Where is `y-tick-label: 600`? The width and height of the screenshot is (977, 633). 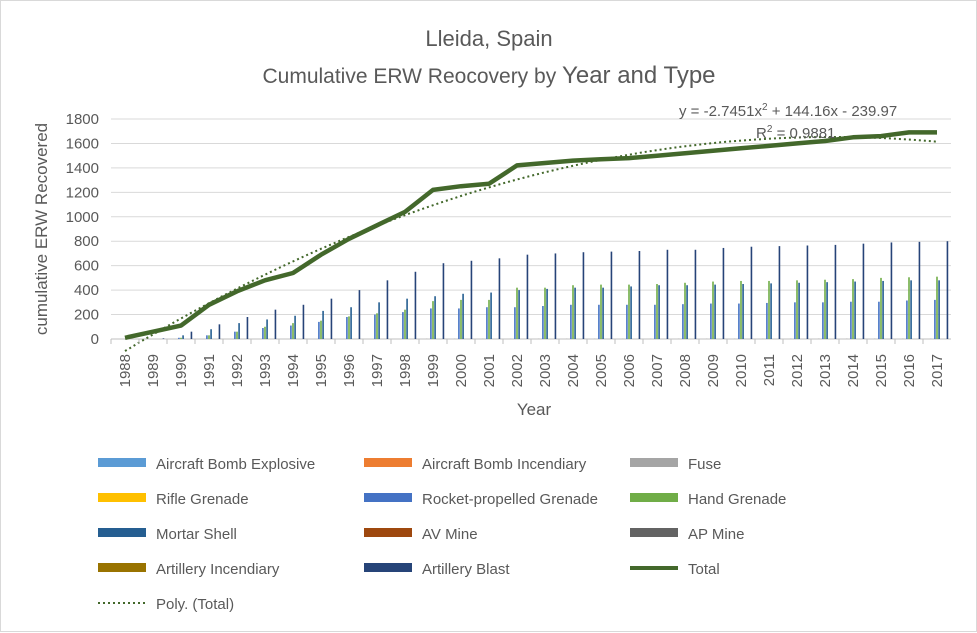
y-tick-label: 600 is located at coordinates (86, 266).